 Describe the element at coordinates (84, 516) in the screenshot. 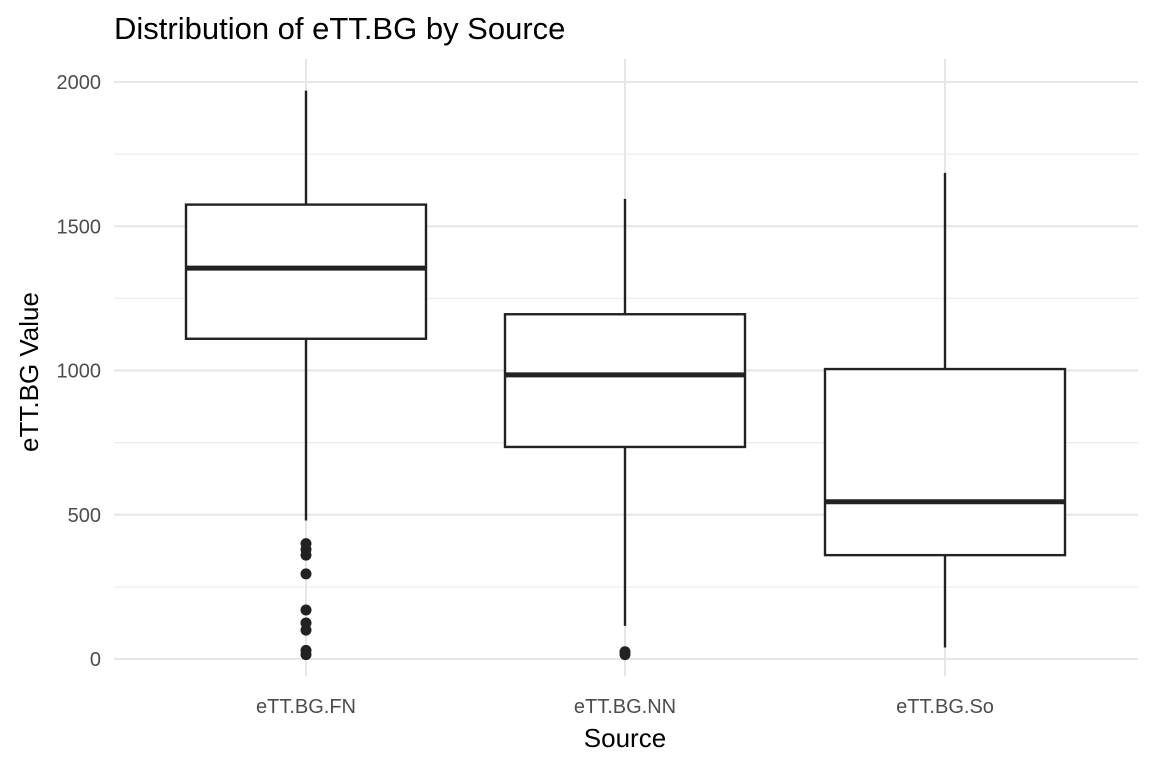

I see `y-tick-label: 500` at that location.